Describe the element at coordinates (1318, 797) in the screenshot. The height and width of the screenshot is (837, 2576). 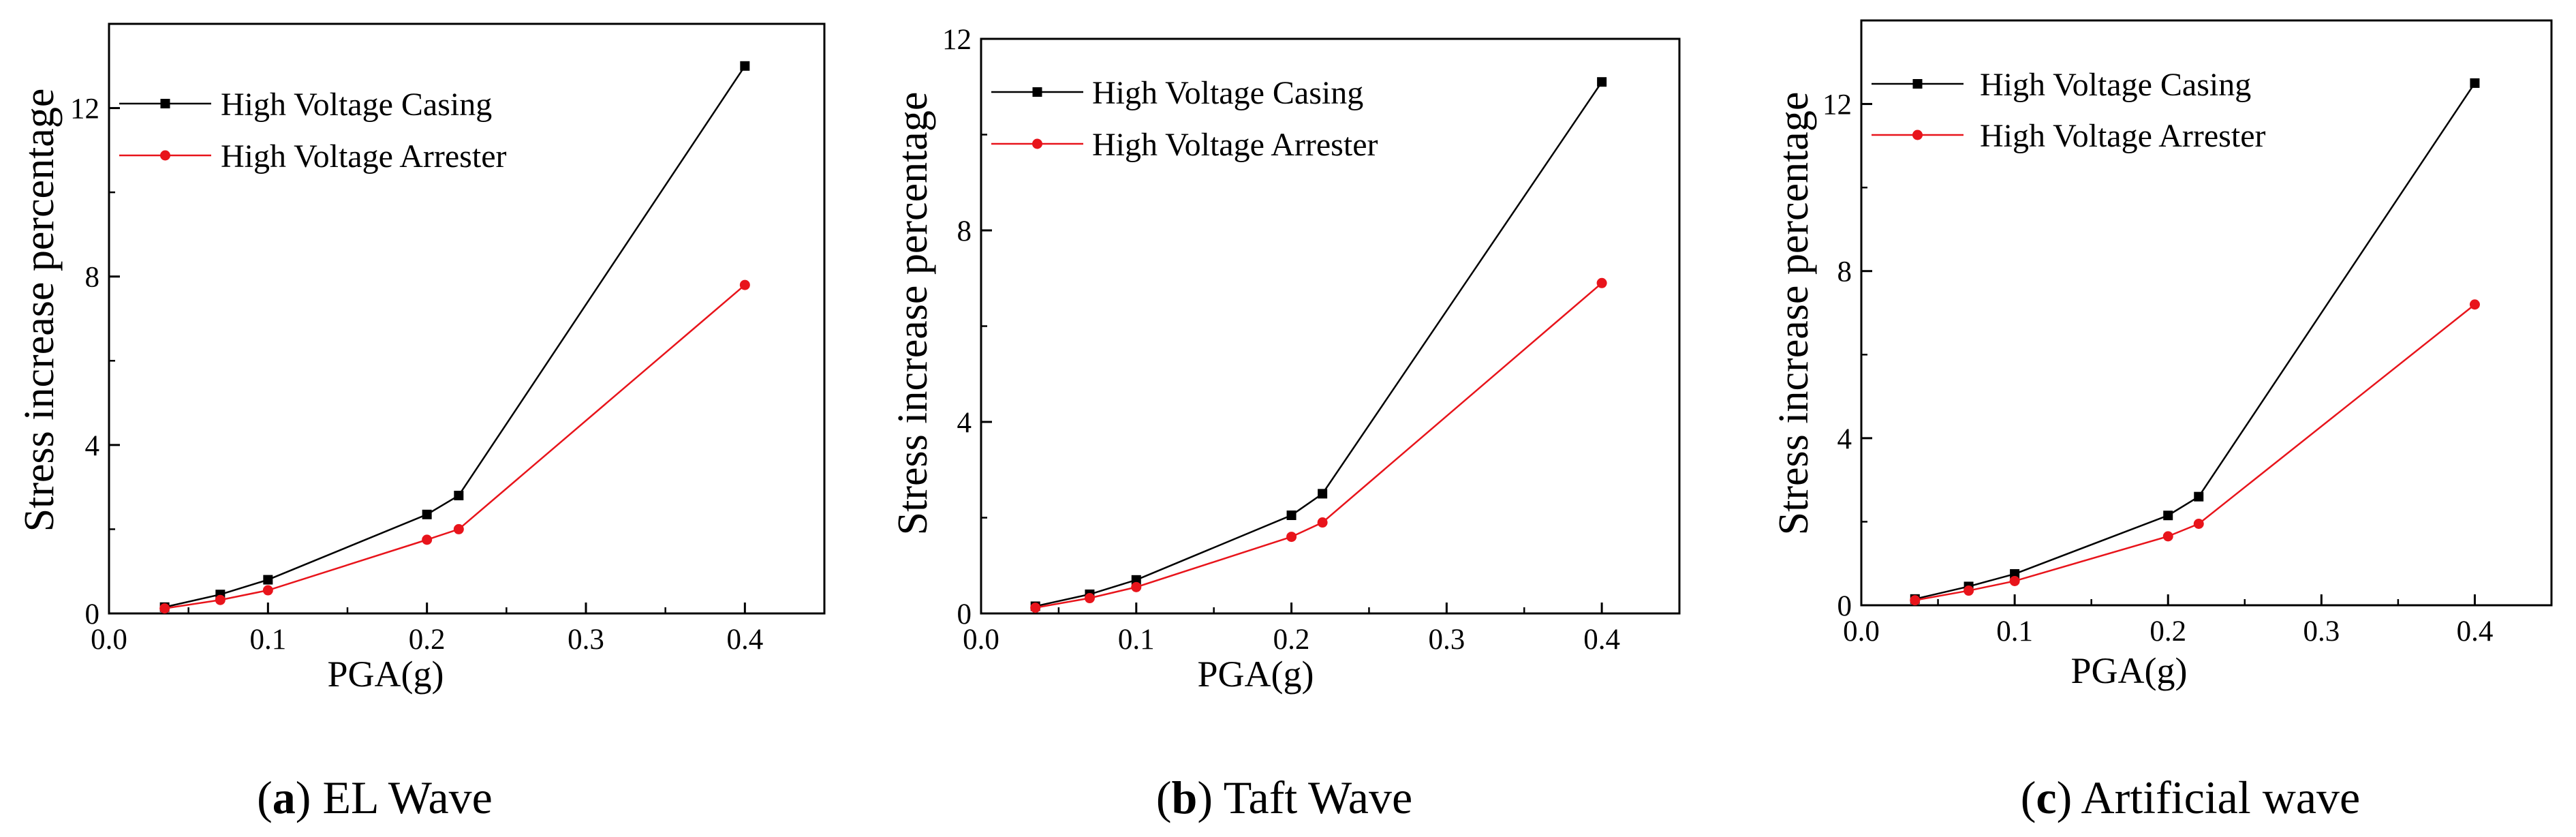
I see `caption-text: Taft Wave` at that location.